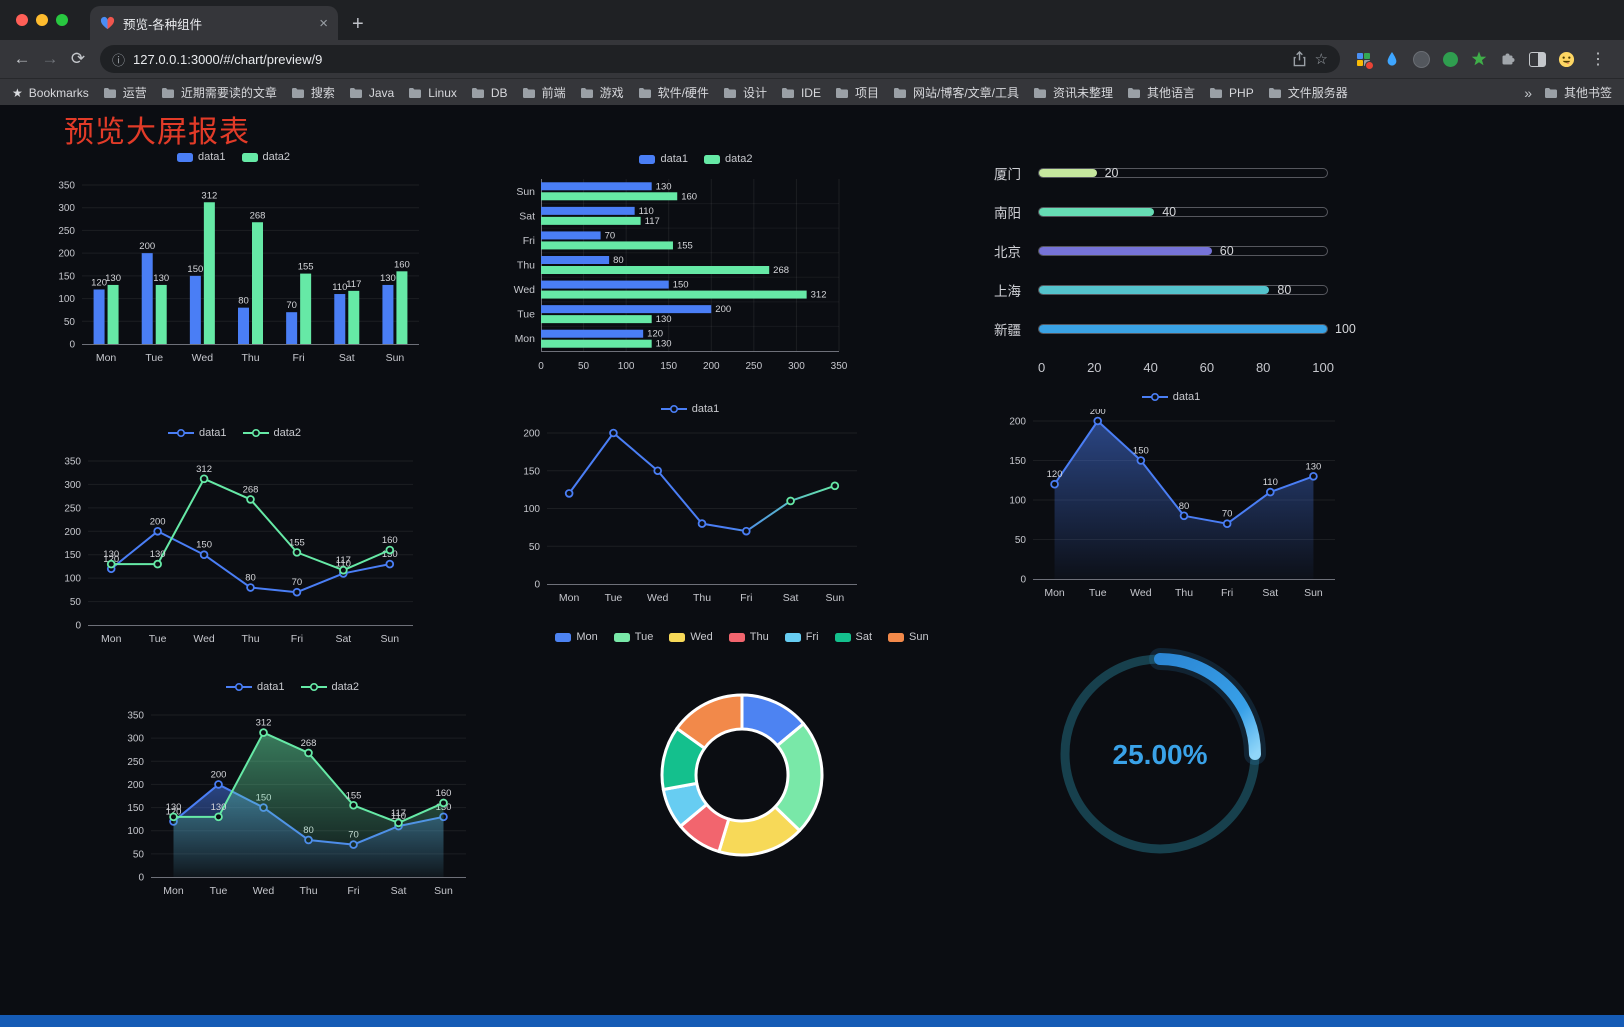  I want to click on legend-item-Mon: Mon, so click(576, 637).